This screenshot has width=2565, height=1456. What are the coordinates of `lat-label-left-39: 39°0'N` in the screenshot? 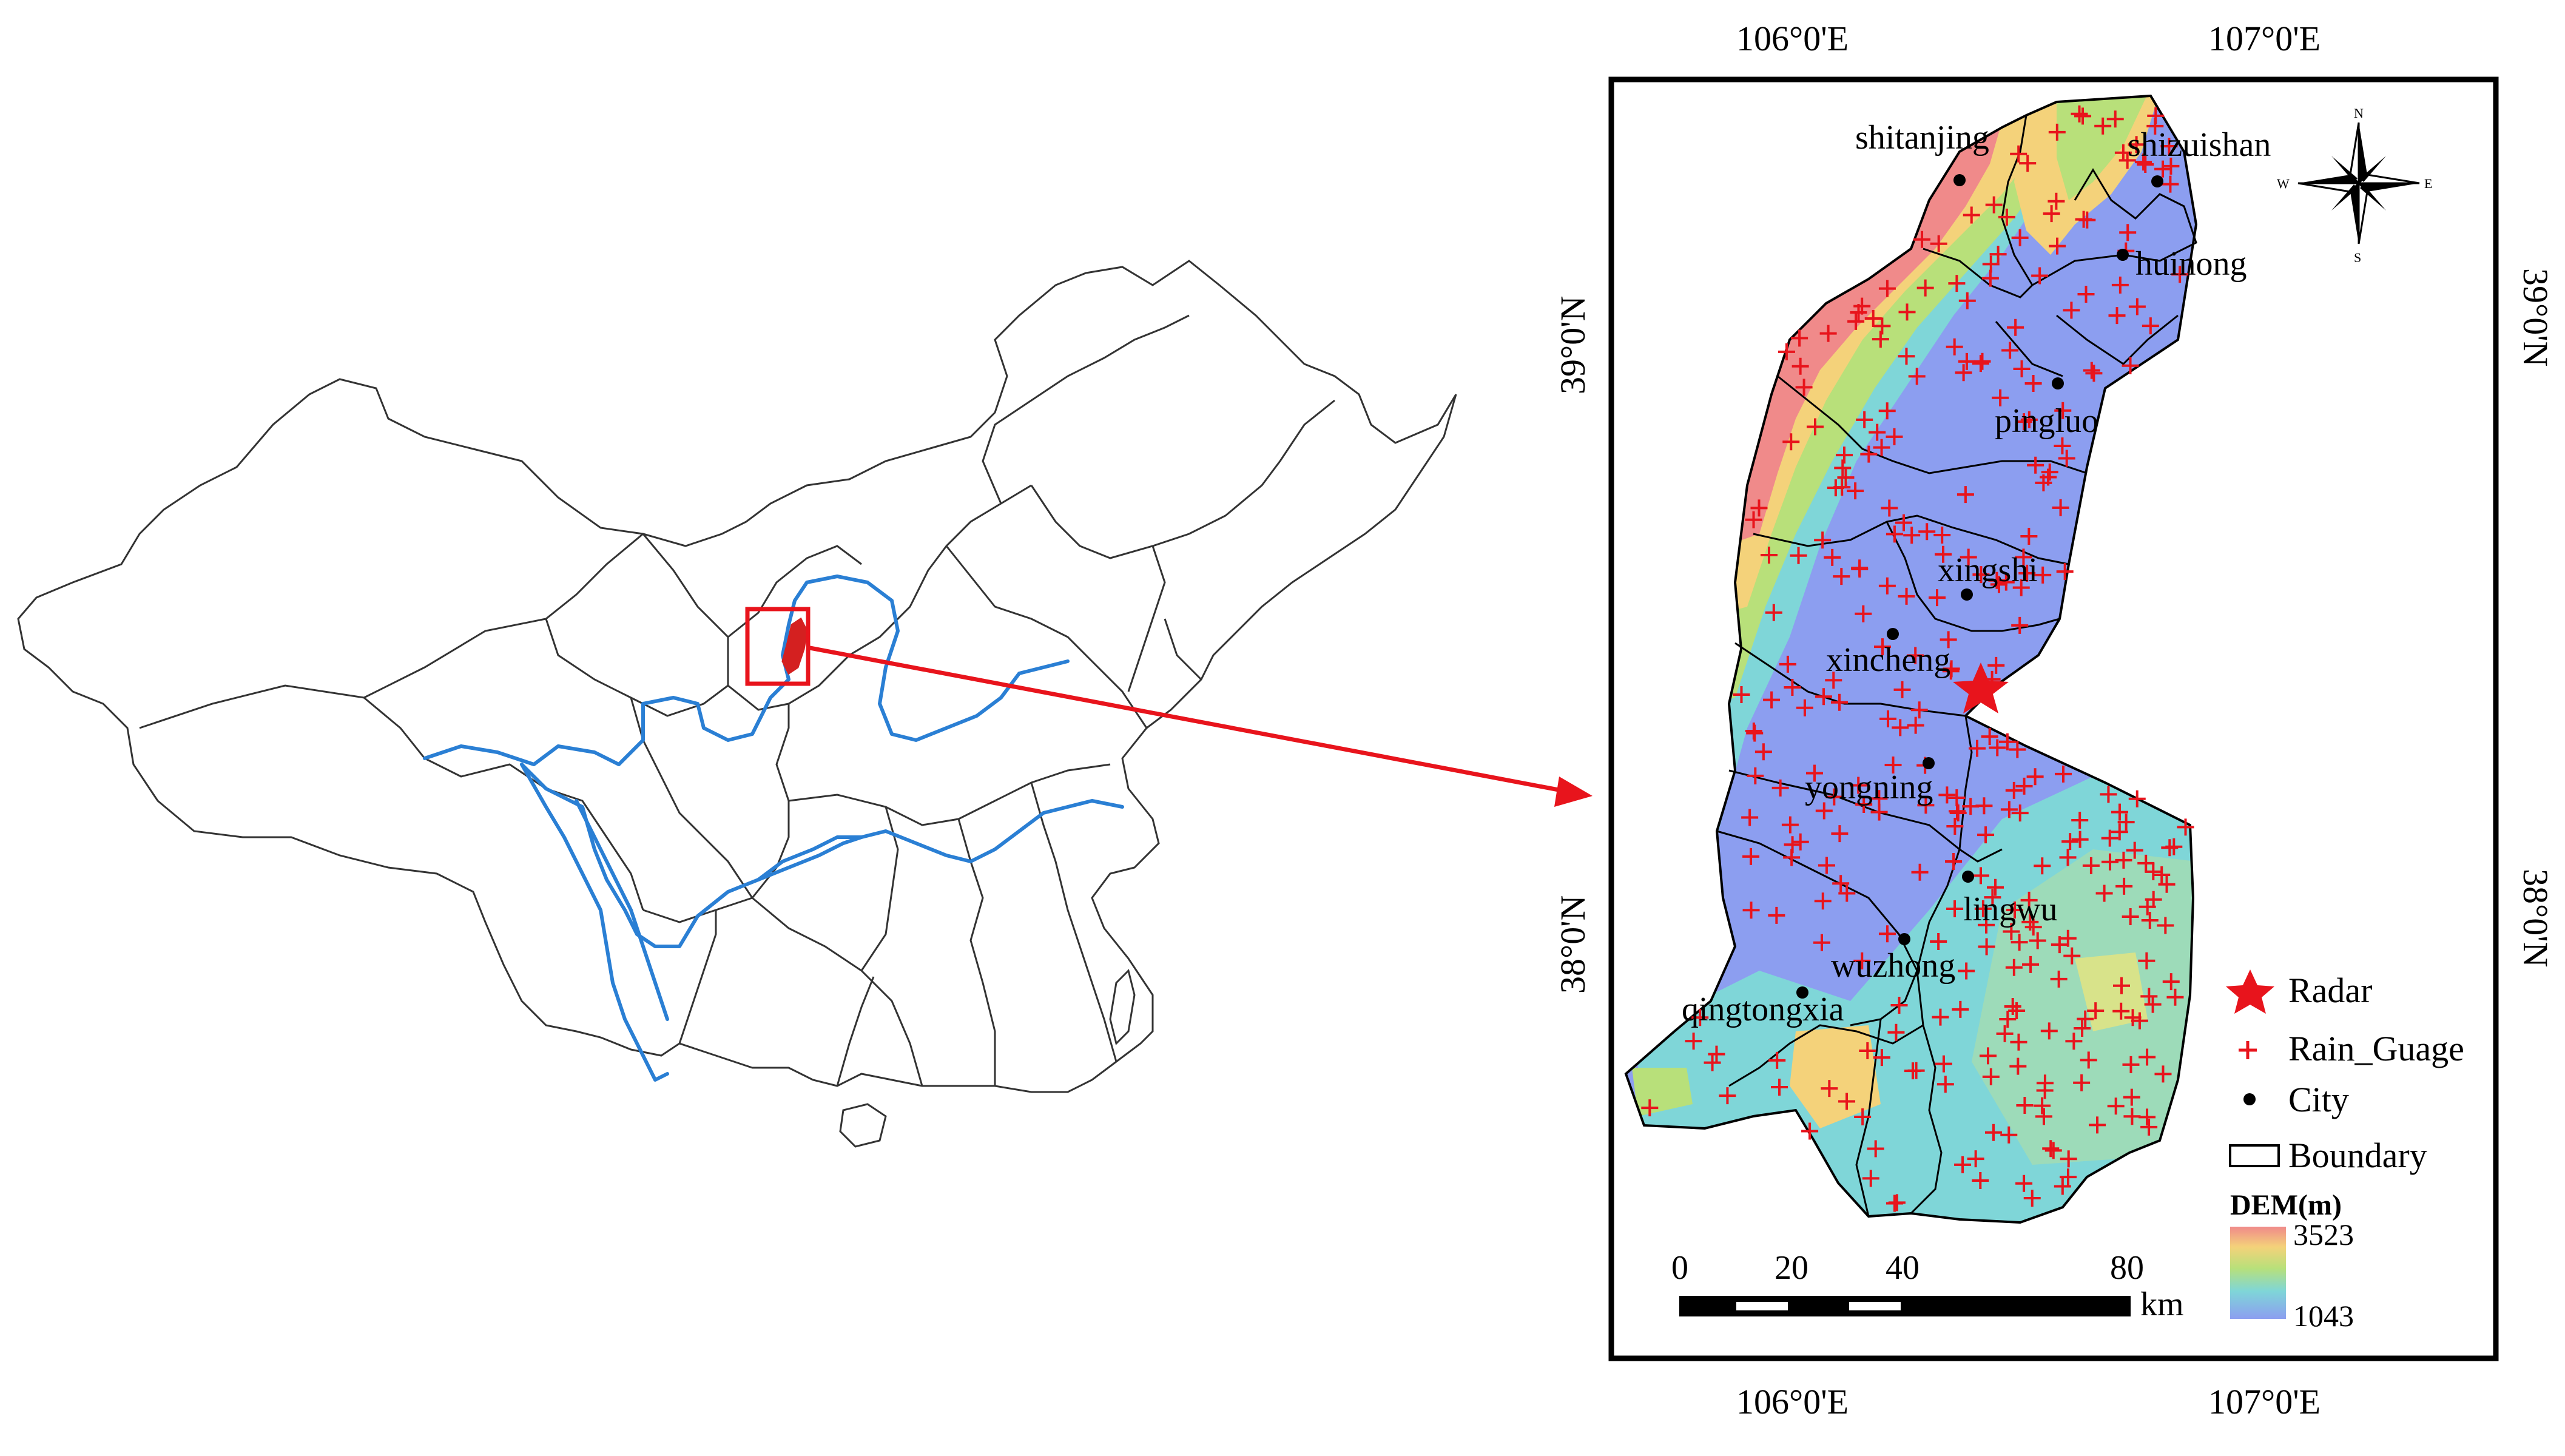 It's located at (1573, 344).